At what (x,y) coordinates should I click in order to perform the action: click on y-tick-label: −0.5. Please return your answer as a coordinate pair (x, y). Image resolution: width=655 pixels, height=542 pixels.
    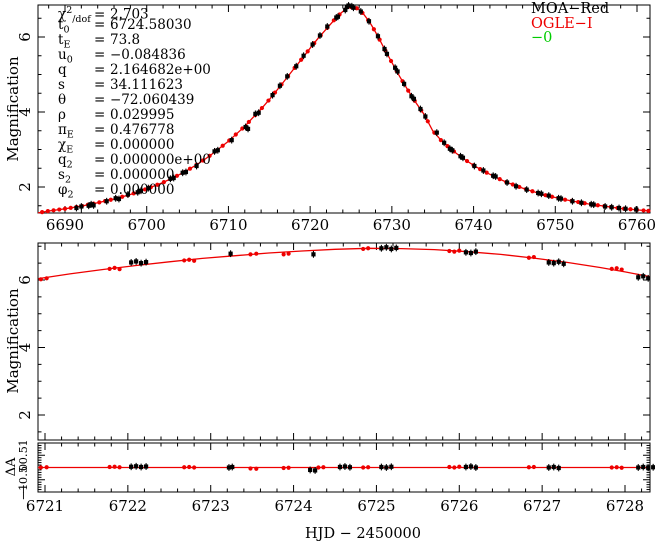
    Looking at the image, I should click on (23, 480).